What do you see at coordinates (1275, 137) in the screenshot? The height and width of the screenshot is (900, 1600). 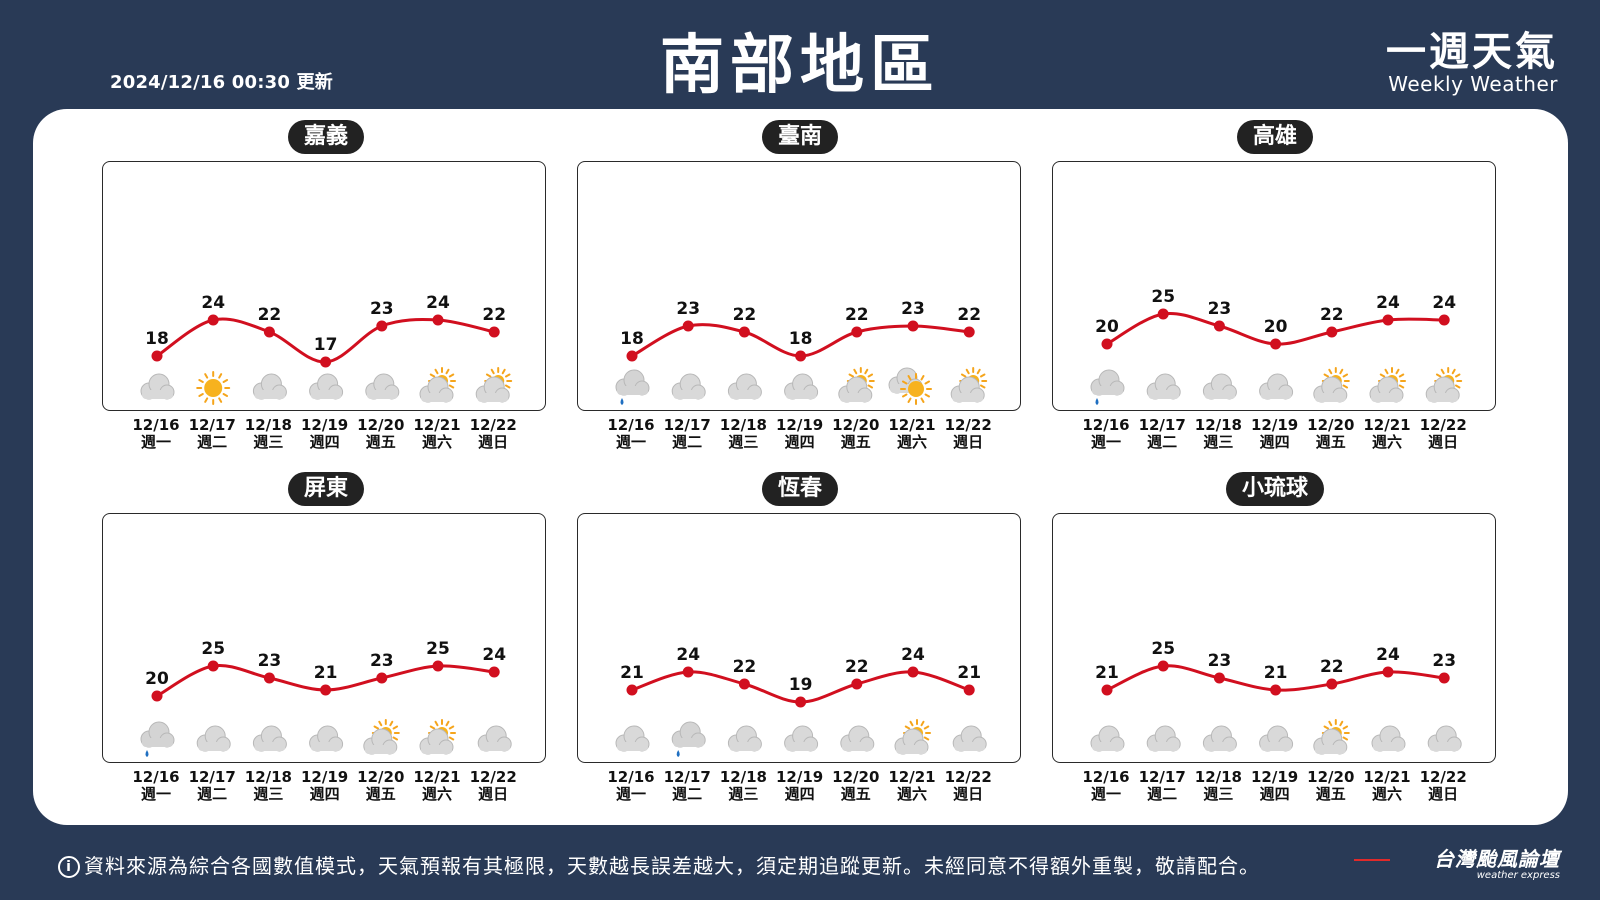 I see `location-label: 高雄` at bounding box center [1275, 137].